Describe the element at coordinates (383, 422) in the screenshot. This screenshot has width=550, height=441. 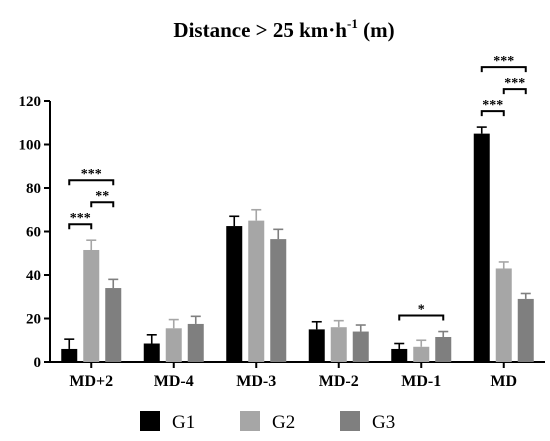
I see `legend-label: G3` at that location.